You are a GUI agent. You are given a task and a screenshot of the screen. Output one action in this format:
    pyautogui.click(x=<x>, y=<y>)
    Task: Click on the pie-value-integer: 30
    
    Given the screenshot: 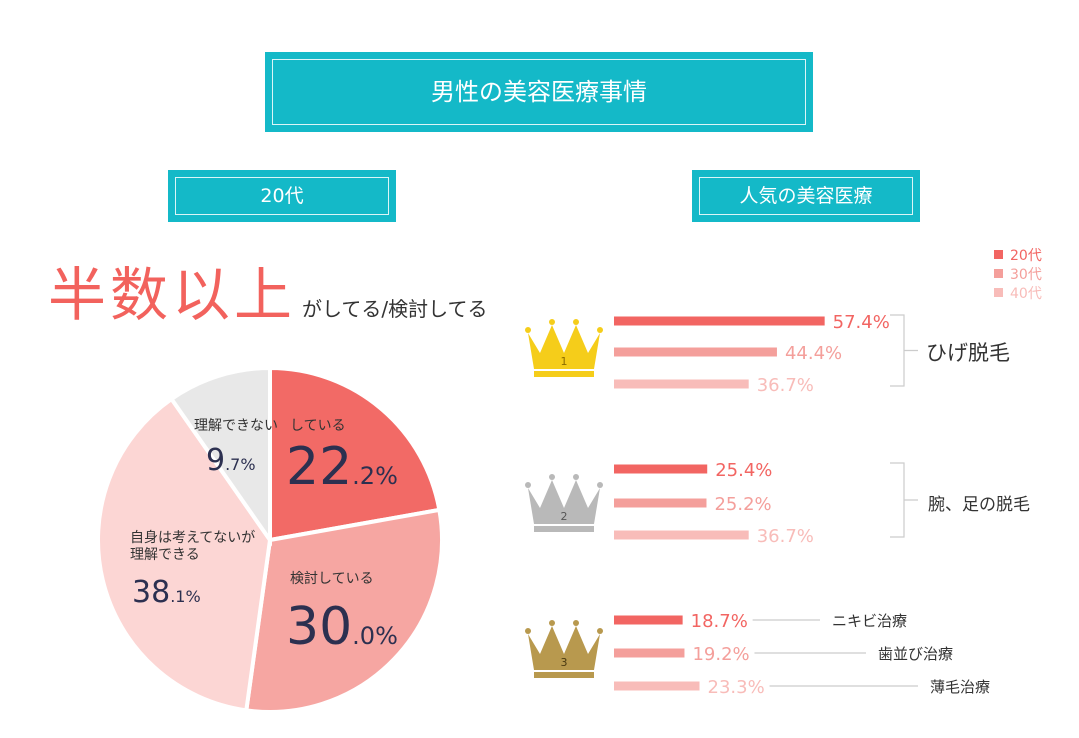 What is the action you would take?
    pyautogui.click(x=319, y=627)
    